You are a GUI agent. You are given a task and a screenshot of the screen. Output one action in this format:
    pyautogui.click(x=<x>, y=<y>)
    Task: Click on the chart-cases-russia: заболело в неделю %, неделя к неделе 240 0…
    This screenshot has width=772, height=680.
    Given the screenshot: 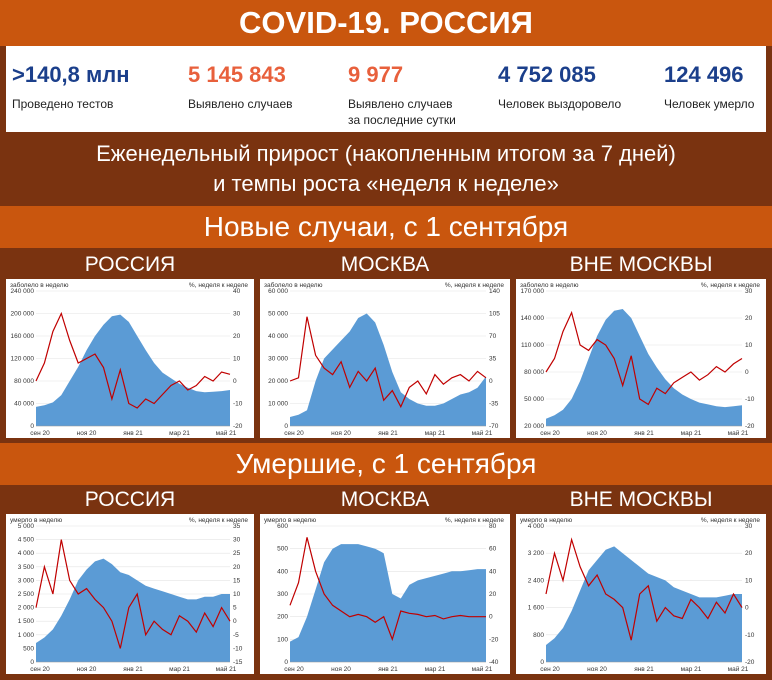 What is the action you would take?
    pyautogui.click(x=130, y=358)
    